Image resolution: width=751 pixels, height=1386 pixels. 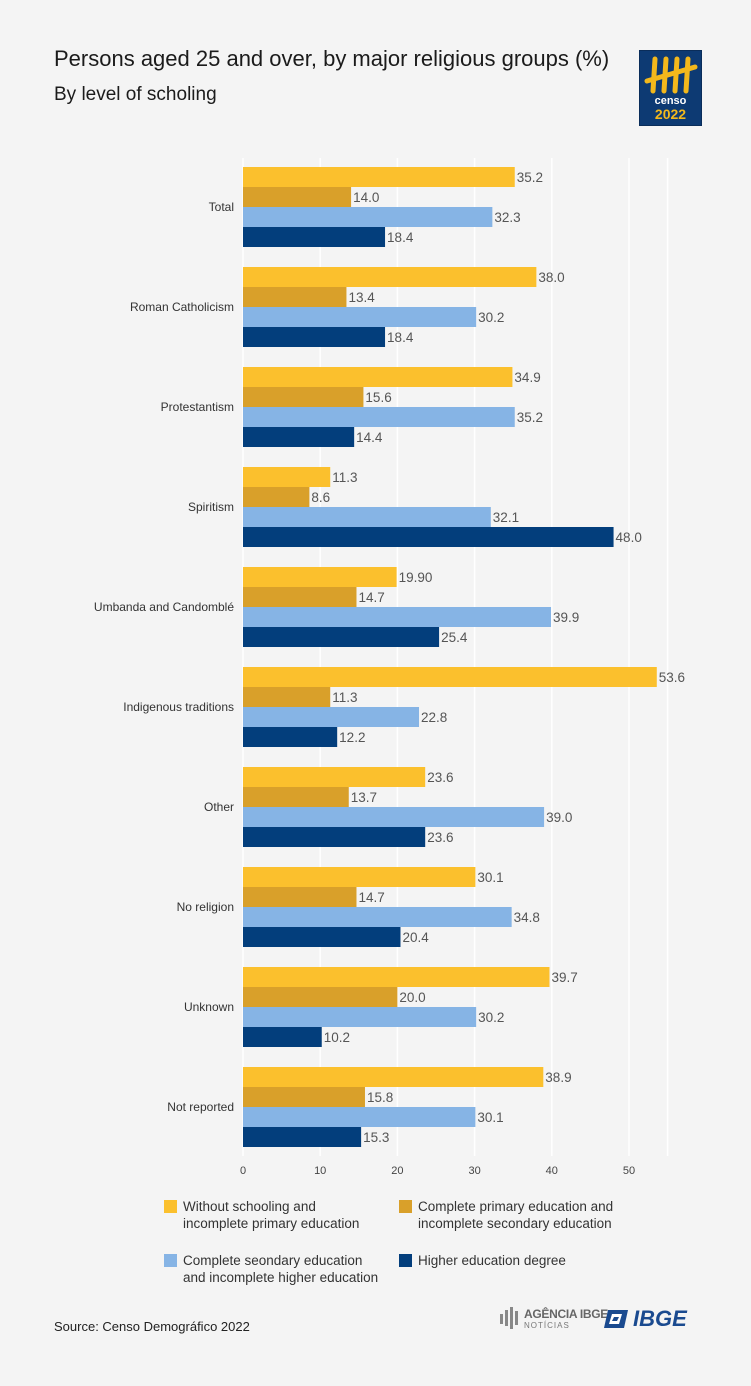 I want to click on bar-value-label: 12.2, so click(x=352, y=737).